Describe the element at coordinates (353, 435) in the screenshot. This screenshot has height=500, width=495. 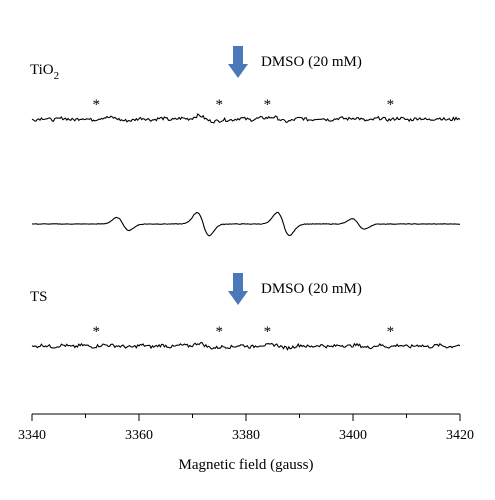
I see `x-tick-label: 3400` at that location.